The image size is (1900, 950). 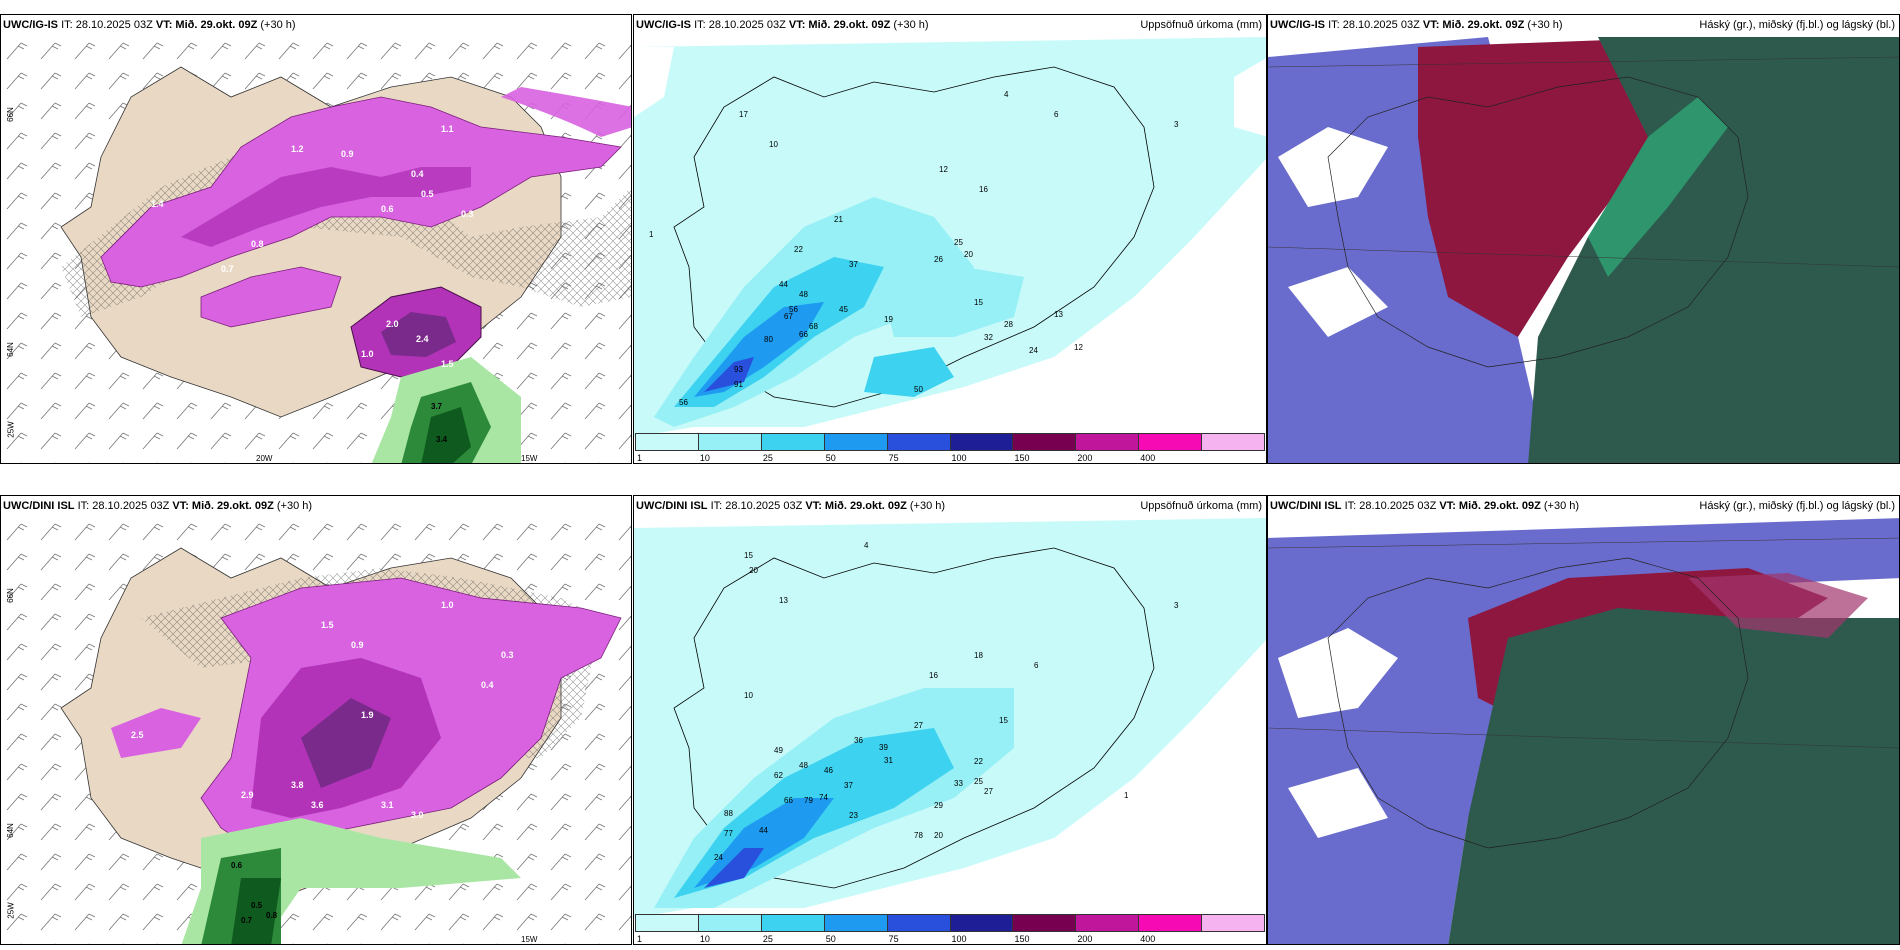 I want to click on low-cloud-blue, so click(x=1583, y=731).